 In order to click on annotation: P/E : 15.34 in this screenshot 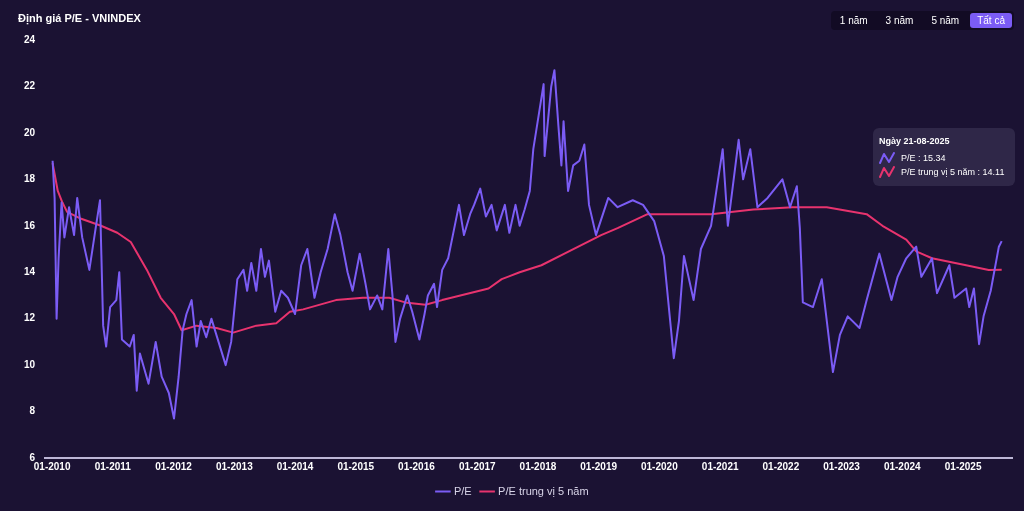, I will do `click(923, 158)`.